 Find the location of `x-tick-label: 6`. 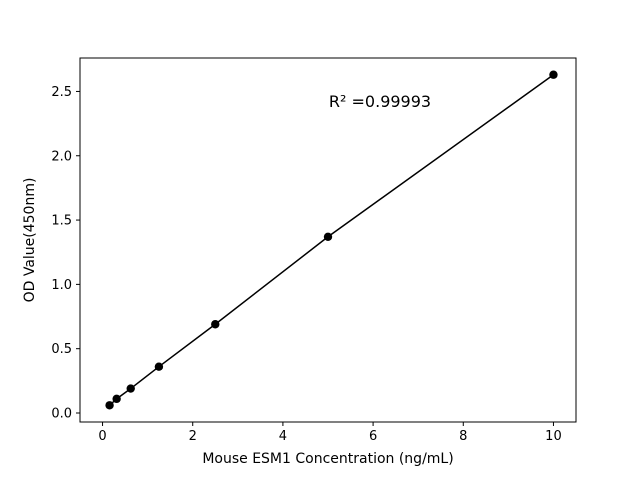

x-tick-label: 6 is located at coordinates (373, 436).